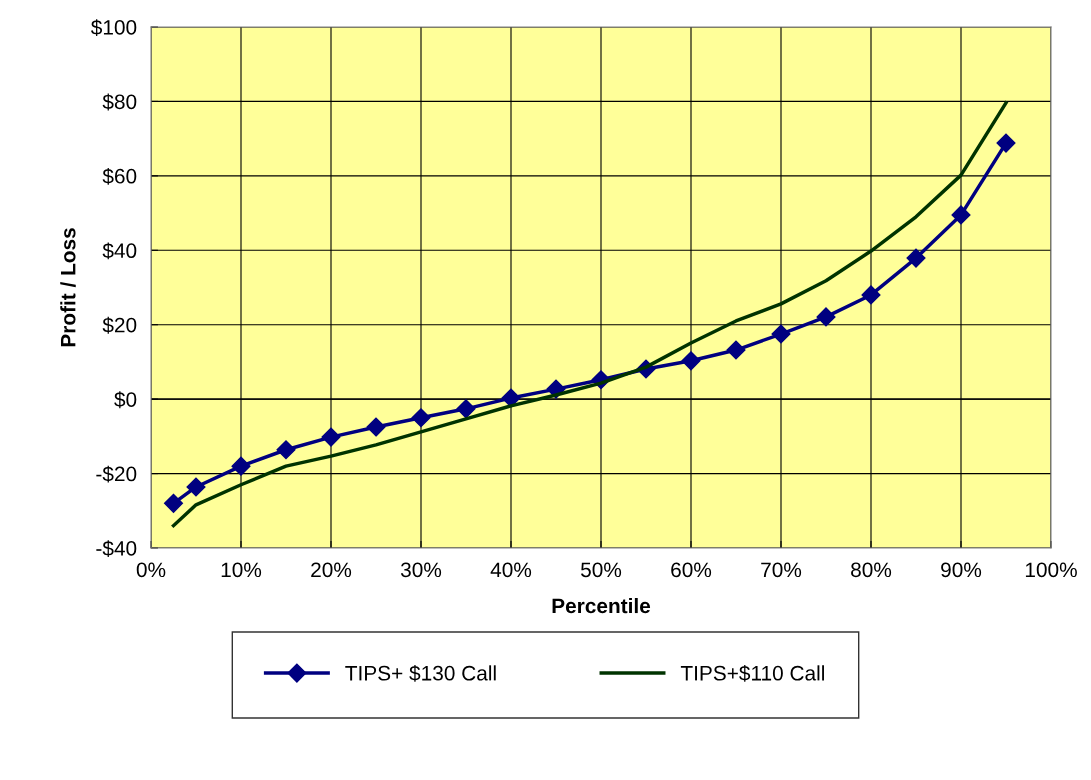 The width and height of the screenshot is (1091, 780). I want to click on y-tick-label: $40, so click(119, 251).